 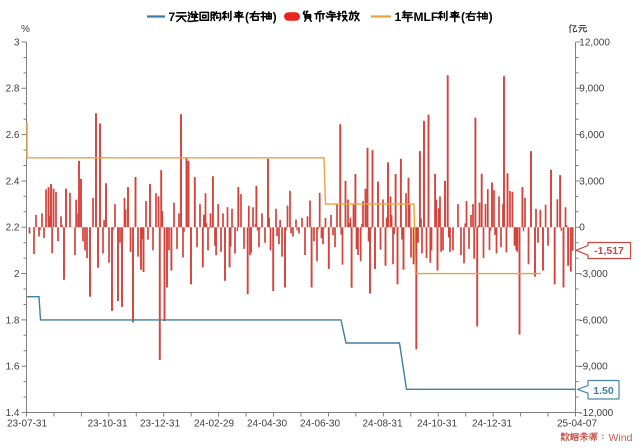 What do you see at coordinates (320, 424) in the screenshot?
I see `svg-text: 24-06-30` at bounding box center [320, 424].